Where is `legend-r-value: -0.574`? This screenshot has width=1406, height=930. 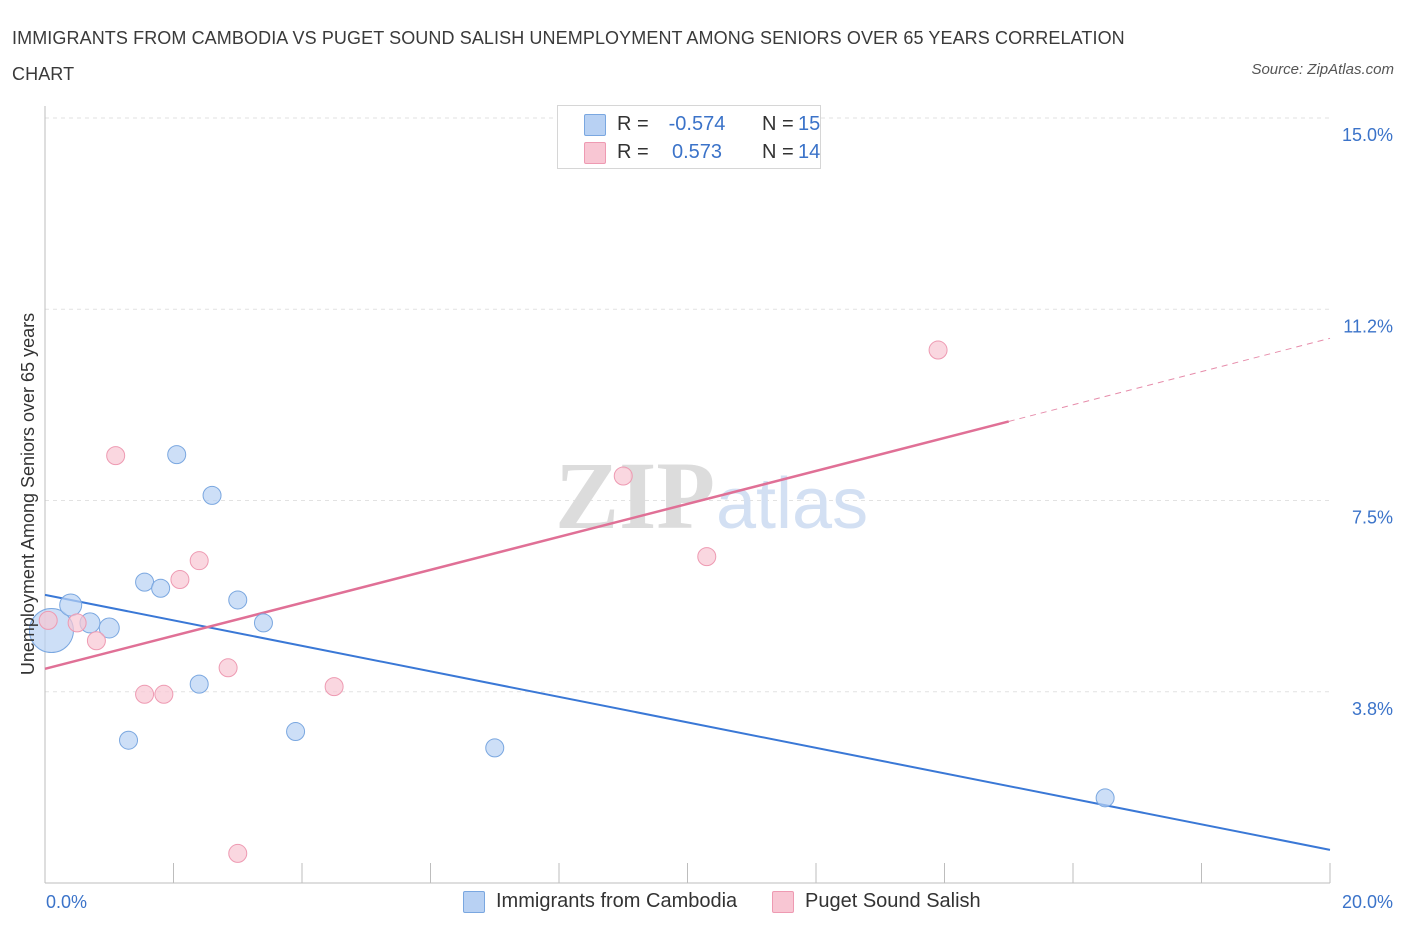
legend-r-value: -0.574 is located at coordinates (697, 124).